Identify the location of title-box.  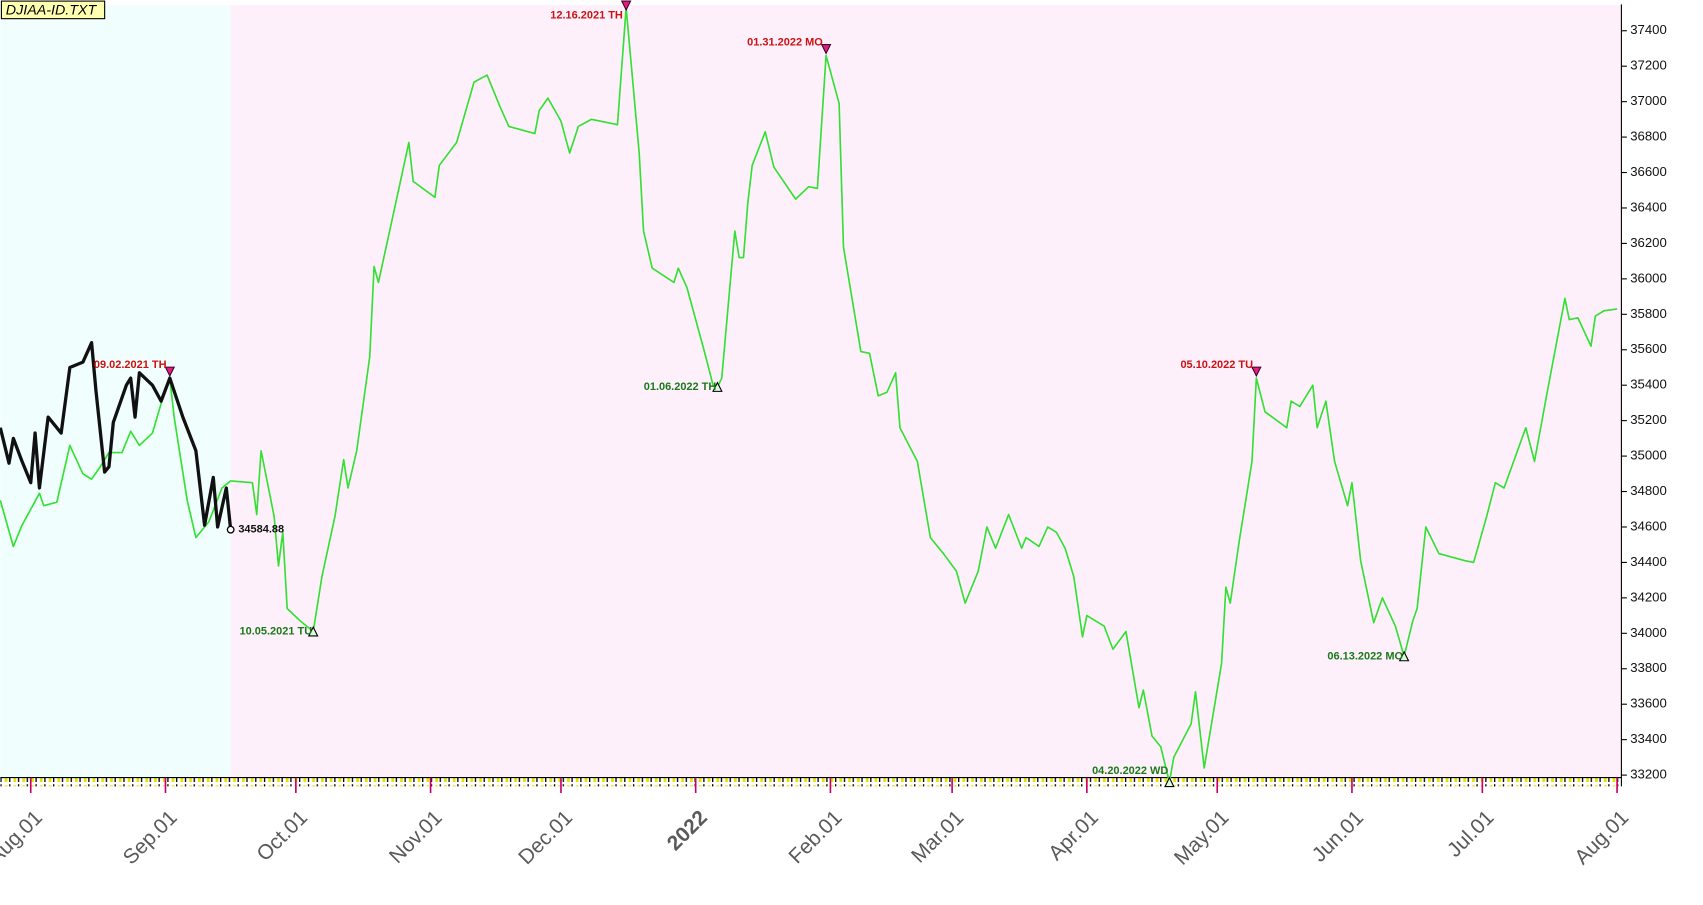
(53, 10).